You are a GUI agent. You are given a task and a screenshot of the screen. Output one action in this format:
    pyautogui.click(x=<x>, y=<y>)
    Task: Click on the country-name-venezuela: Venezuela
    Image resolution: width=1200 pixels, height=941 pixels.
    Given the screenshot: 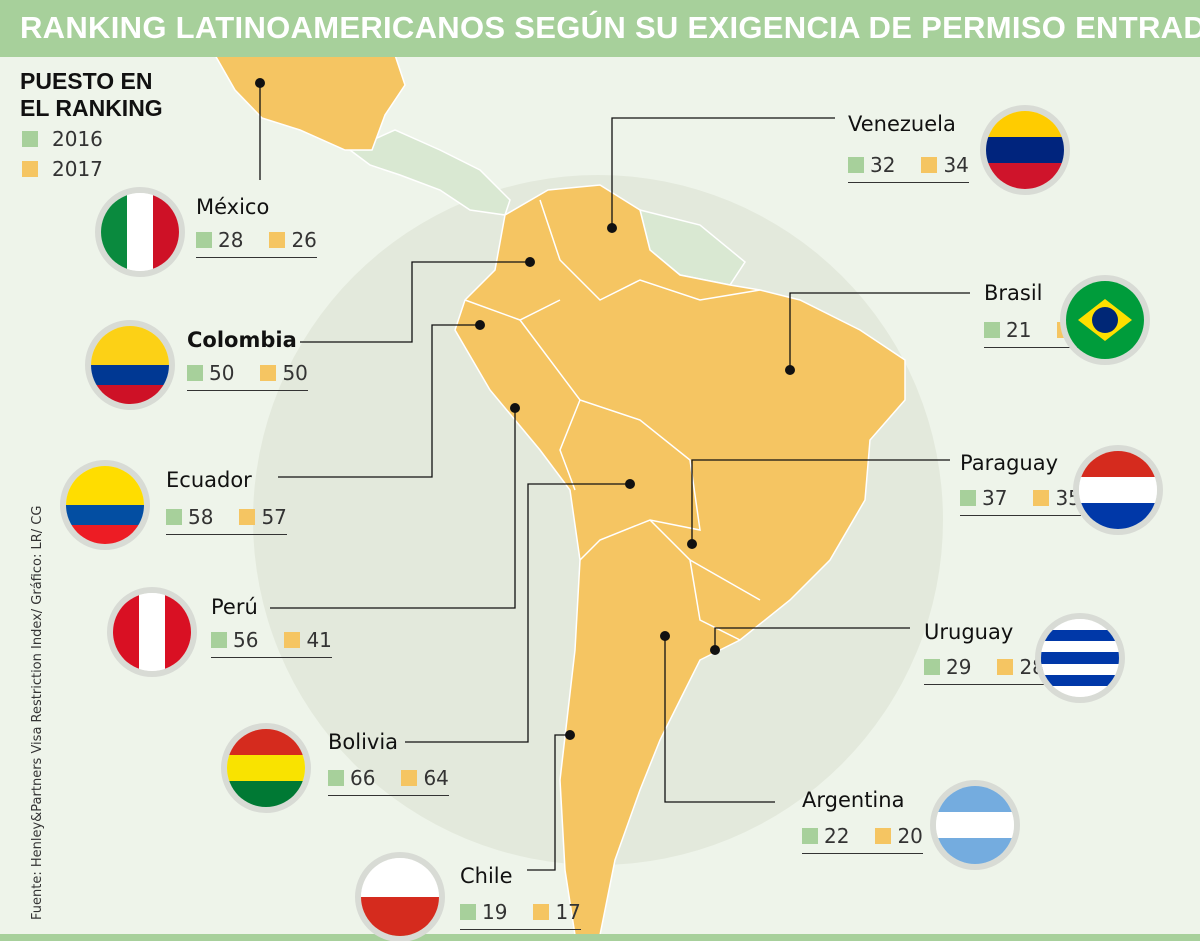 What is the action you would take?
    pyautogui.click(x=902, y=124)
    